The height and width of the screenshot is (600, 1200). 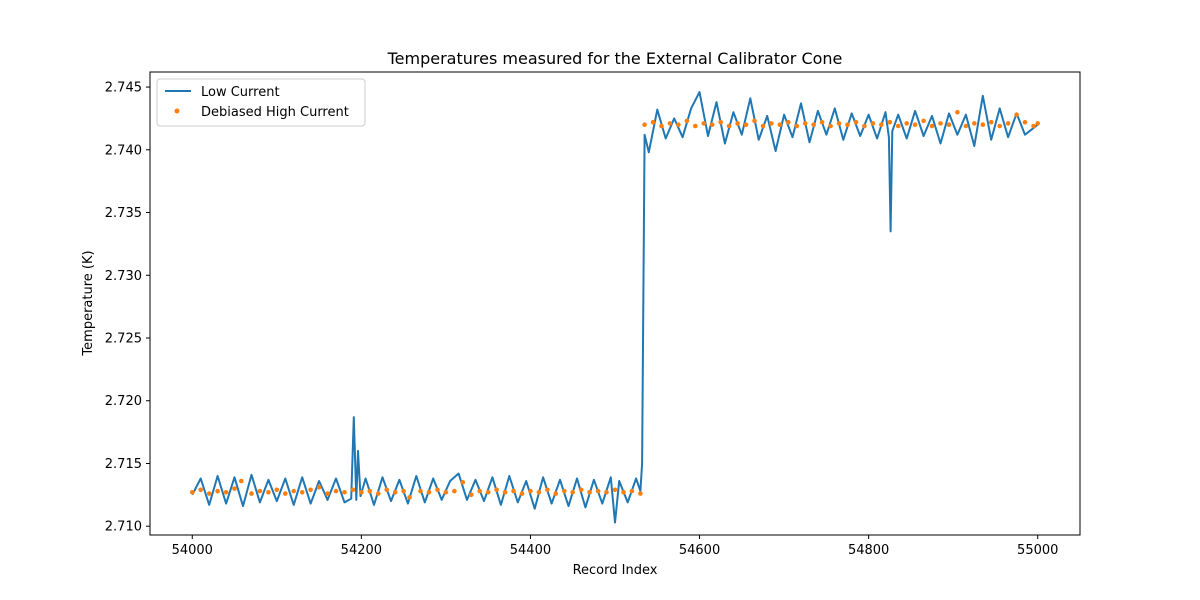 I want to click on legend-box, so click(x=261, y=102).